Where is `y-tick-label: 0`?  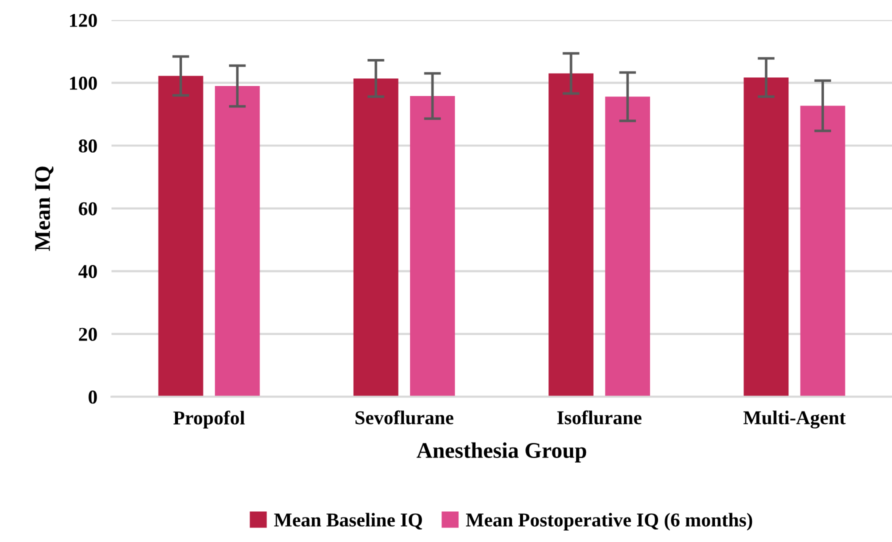
y-tick-label: 0 is located at coordinates (92, 397).